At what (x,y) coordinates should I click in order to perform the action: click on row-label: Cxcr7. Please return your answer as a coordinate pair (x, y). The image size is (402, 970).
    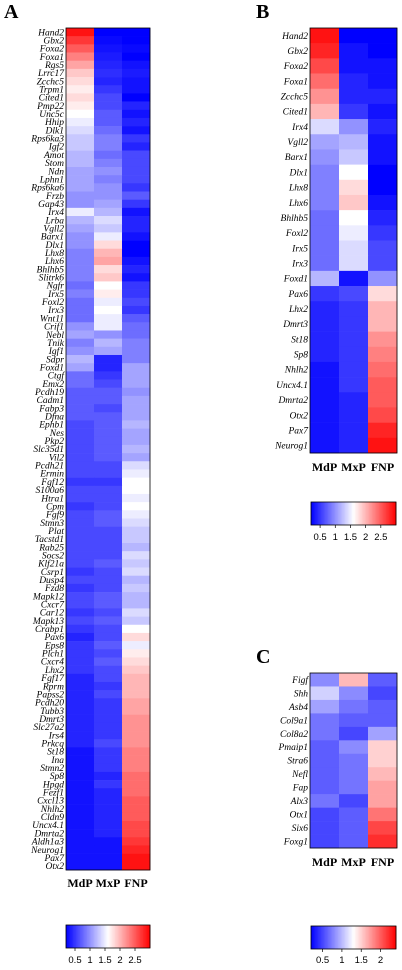
    Looking at the image, I should click on (53, 606).